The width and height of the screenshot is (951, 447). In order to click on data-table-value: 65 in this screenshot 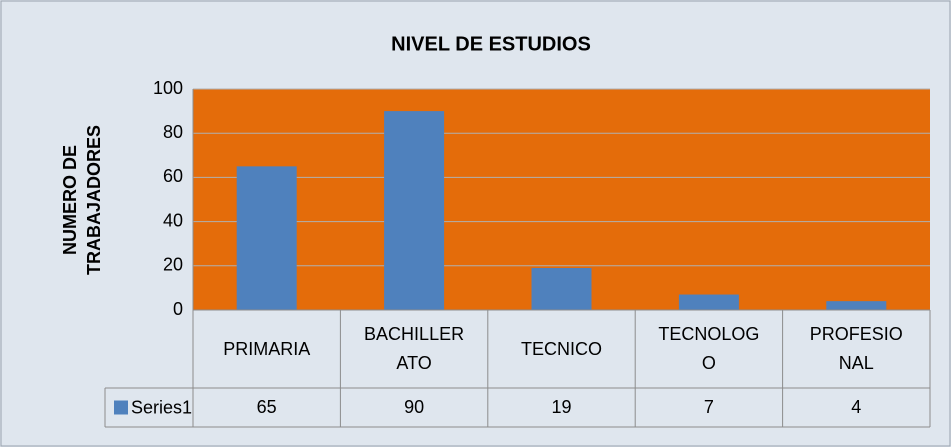, I will do `click(266, 407)`.